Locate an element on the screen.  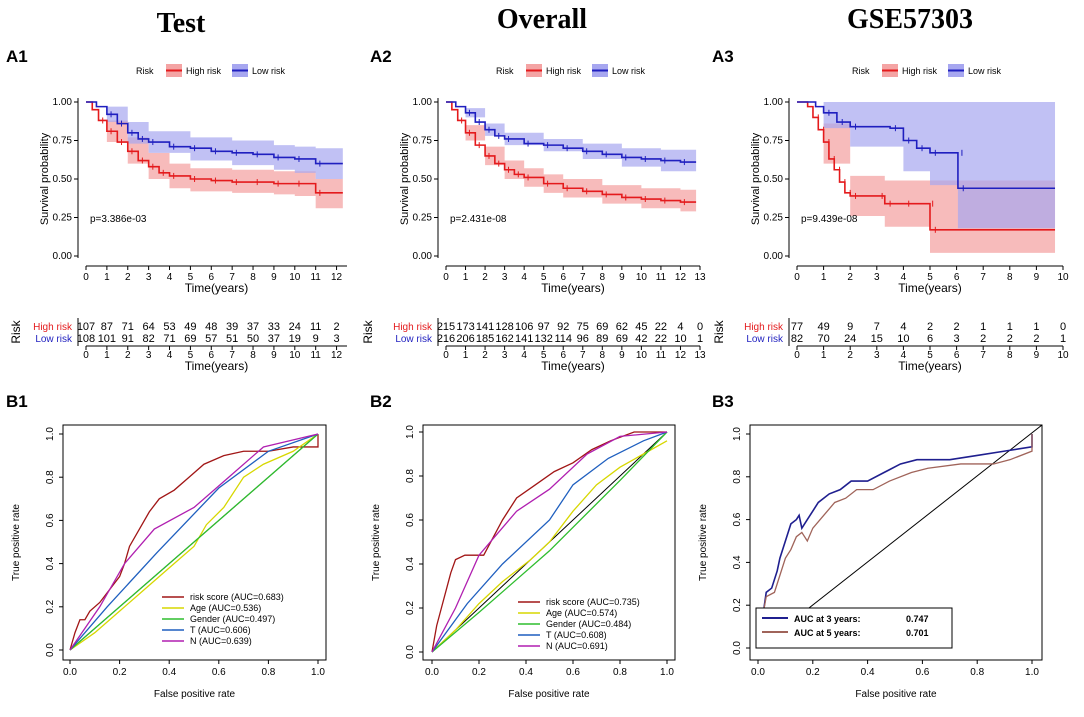
risk-count-high: 69 is located at coordinates (602, 327).